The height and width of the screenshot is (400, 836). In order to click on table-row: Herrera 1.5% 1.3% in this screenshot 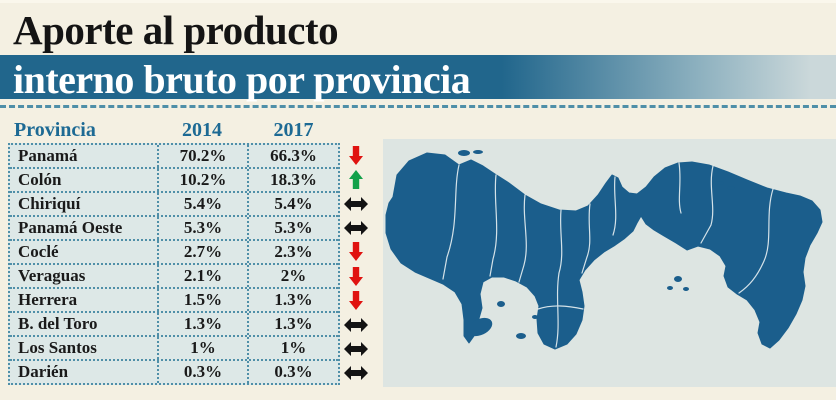, I will do `click(174, 299)`.